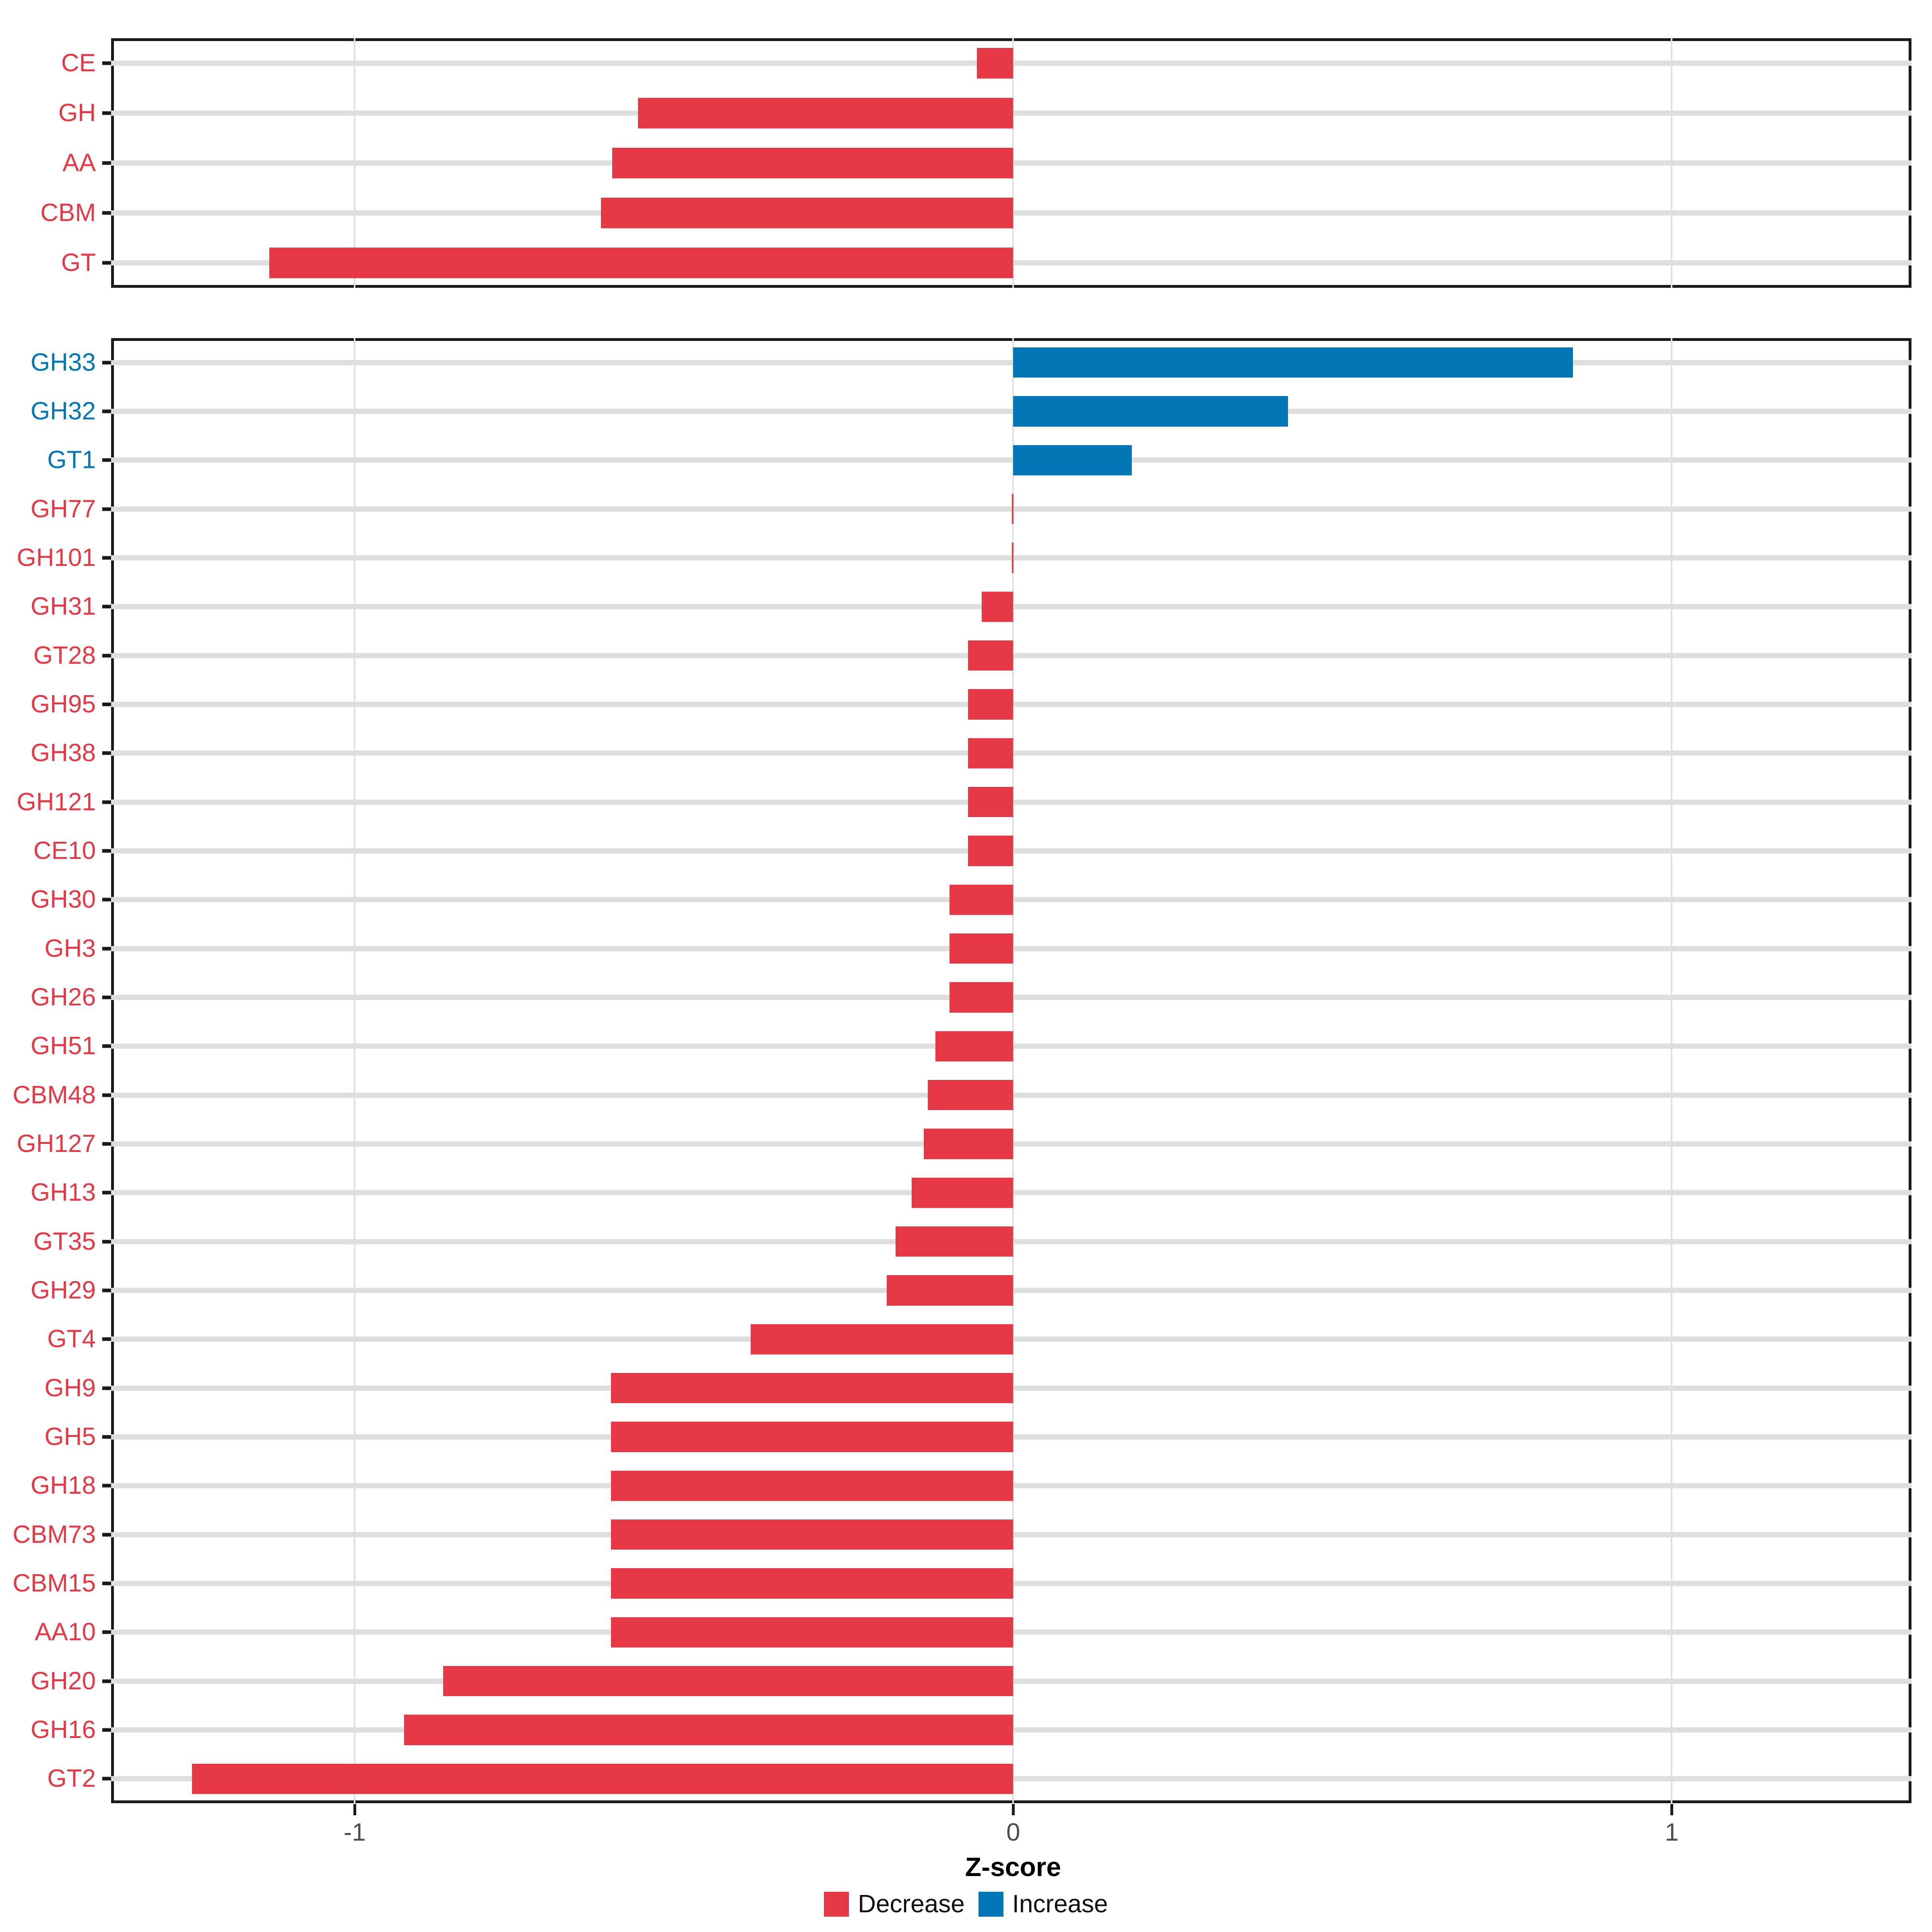 Image resolution: width=1932 pixels, height=1932 pixels. Describe the element at coordinates (106, 411) in the screenshot. I see `y-tick-GH32` at that location.